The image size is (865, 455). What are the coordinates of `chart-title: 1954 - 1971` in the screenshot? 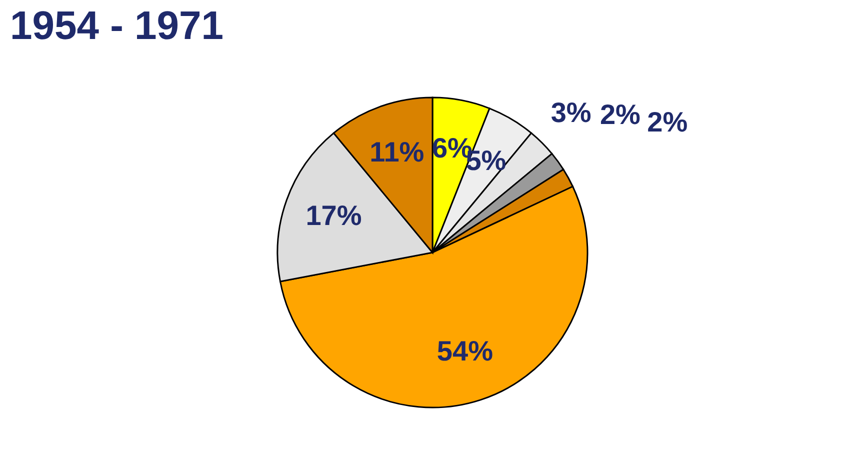 It's located at (117, 26).